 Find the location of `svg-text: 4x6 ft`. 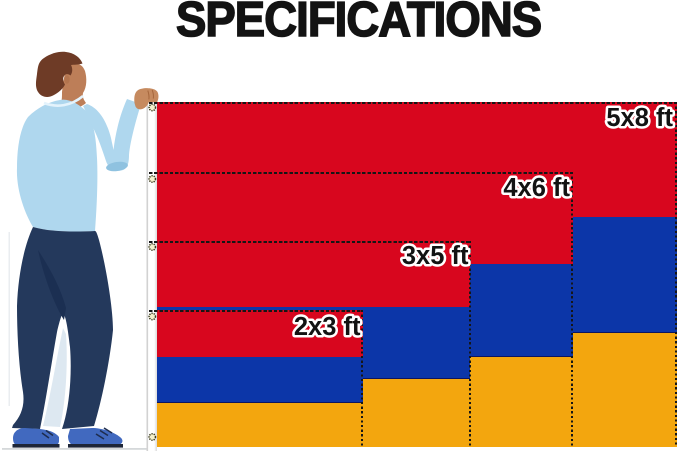

svg-text: 4x6 ft is located at coordinates (536, 188).